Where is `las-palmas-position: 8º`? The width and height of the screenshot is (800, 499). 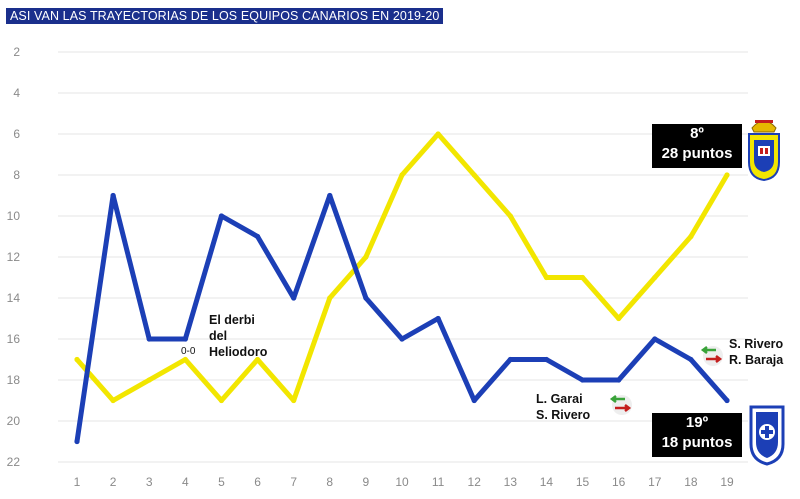 las-palmas-position: 8º is located at coordinates (697, 133).